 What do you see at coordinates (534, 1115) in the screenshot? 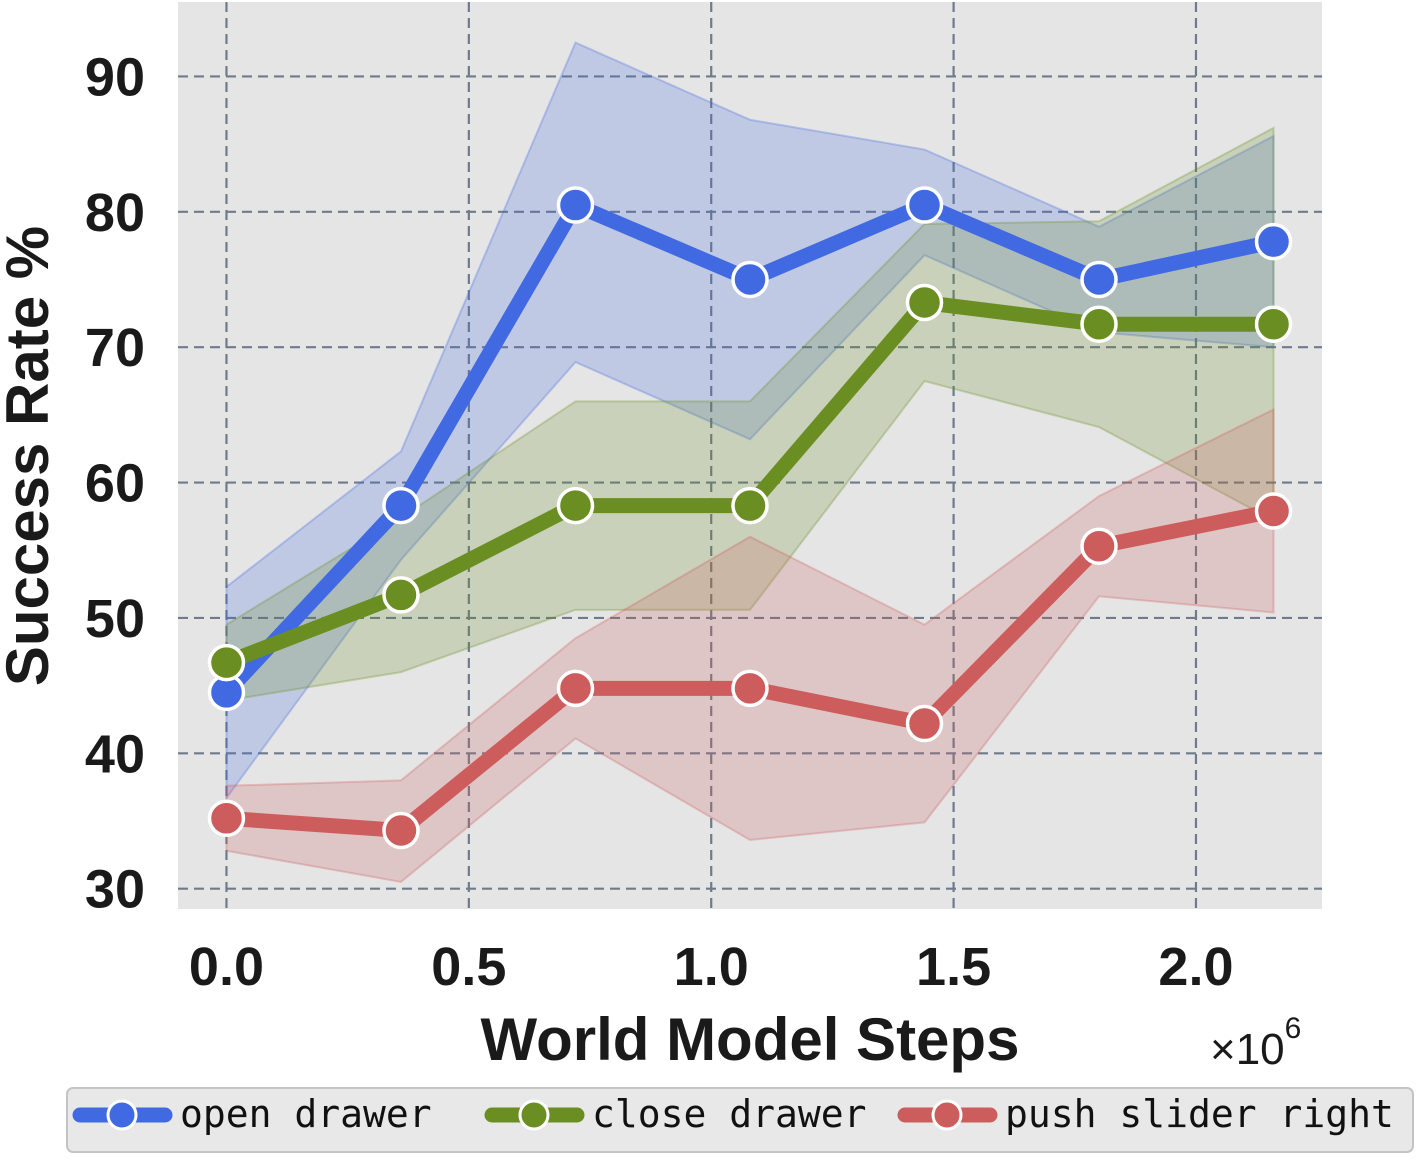
I see `legend-marker-close-drawer` at bounding box center [534, 1115].